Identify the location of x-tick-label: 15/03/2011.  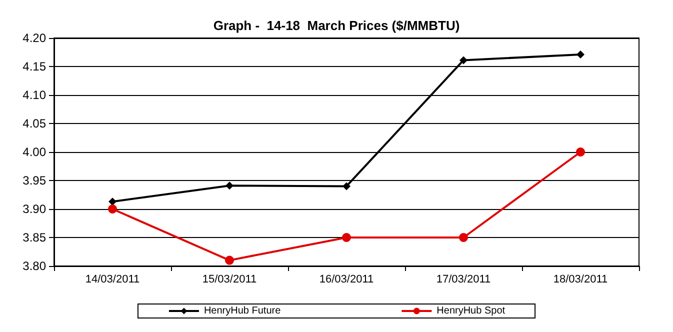
(229, 280).